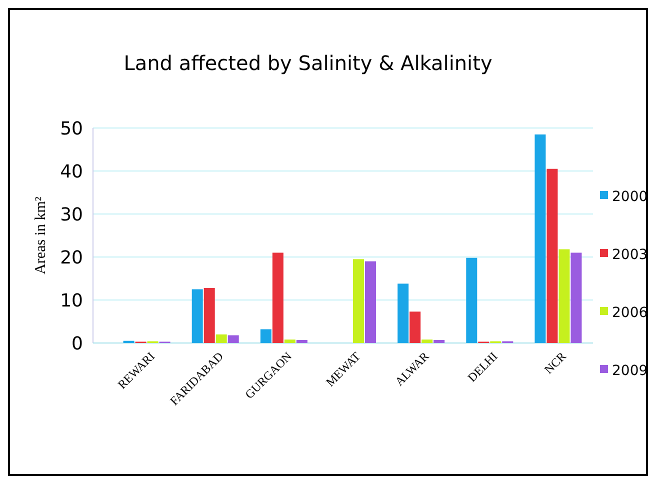 This screenshot has height=484, width=658. What do you see at coordinates (41, 235) in the screenshot?
I see `y-axis-title: Areas in km²` at bounding box center [41, 235].